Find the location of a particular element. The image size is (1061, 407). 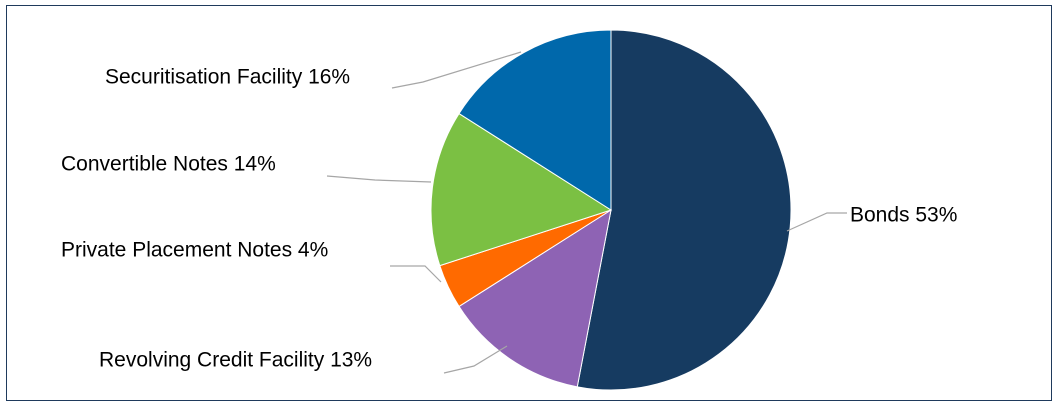

label-bonds: Bonds 53% is located at coordinates (903, 215).